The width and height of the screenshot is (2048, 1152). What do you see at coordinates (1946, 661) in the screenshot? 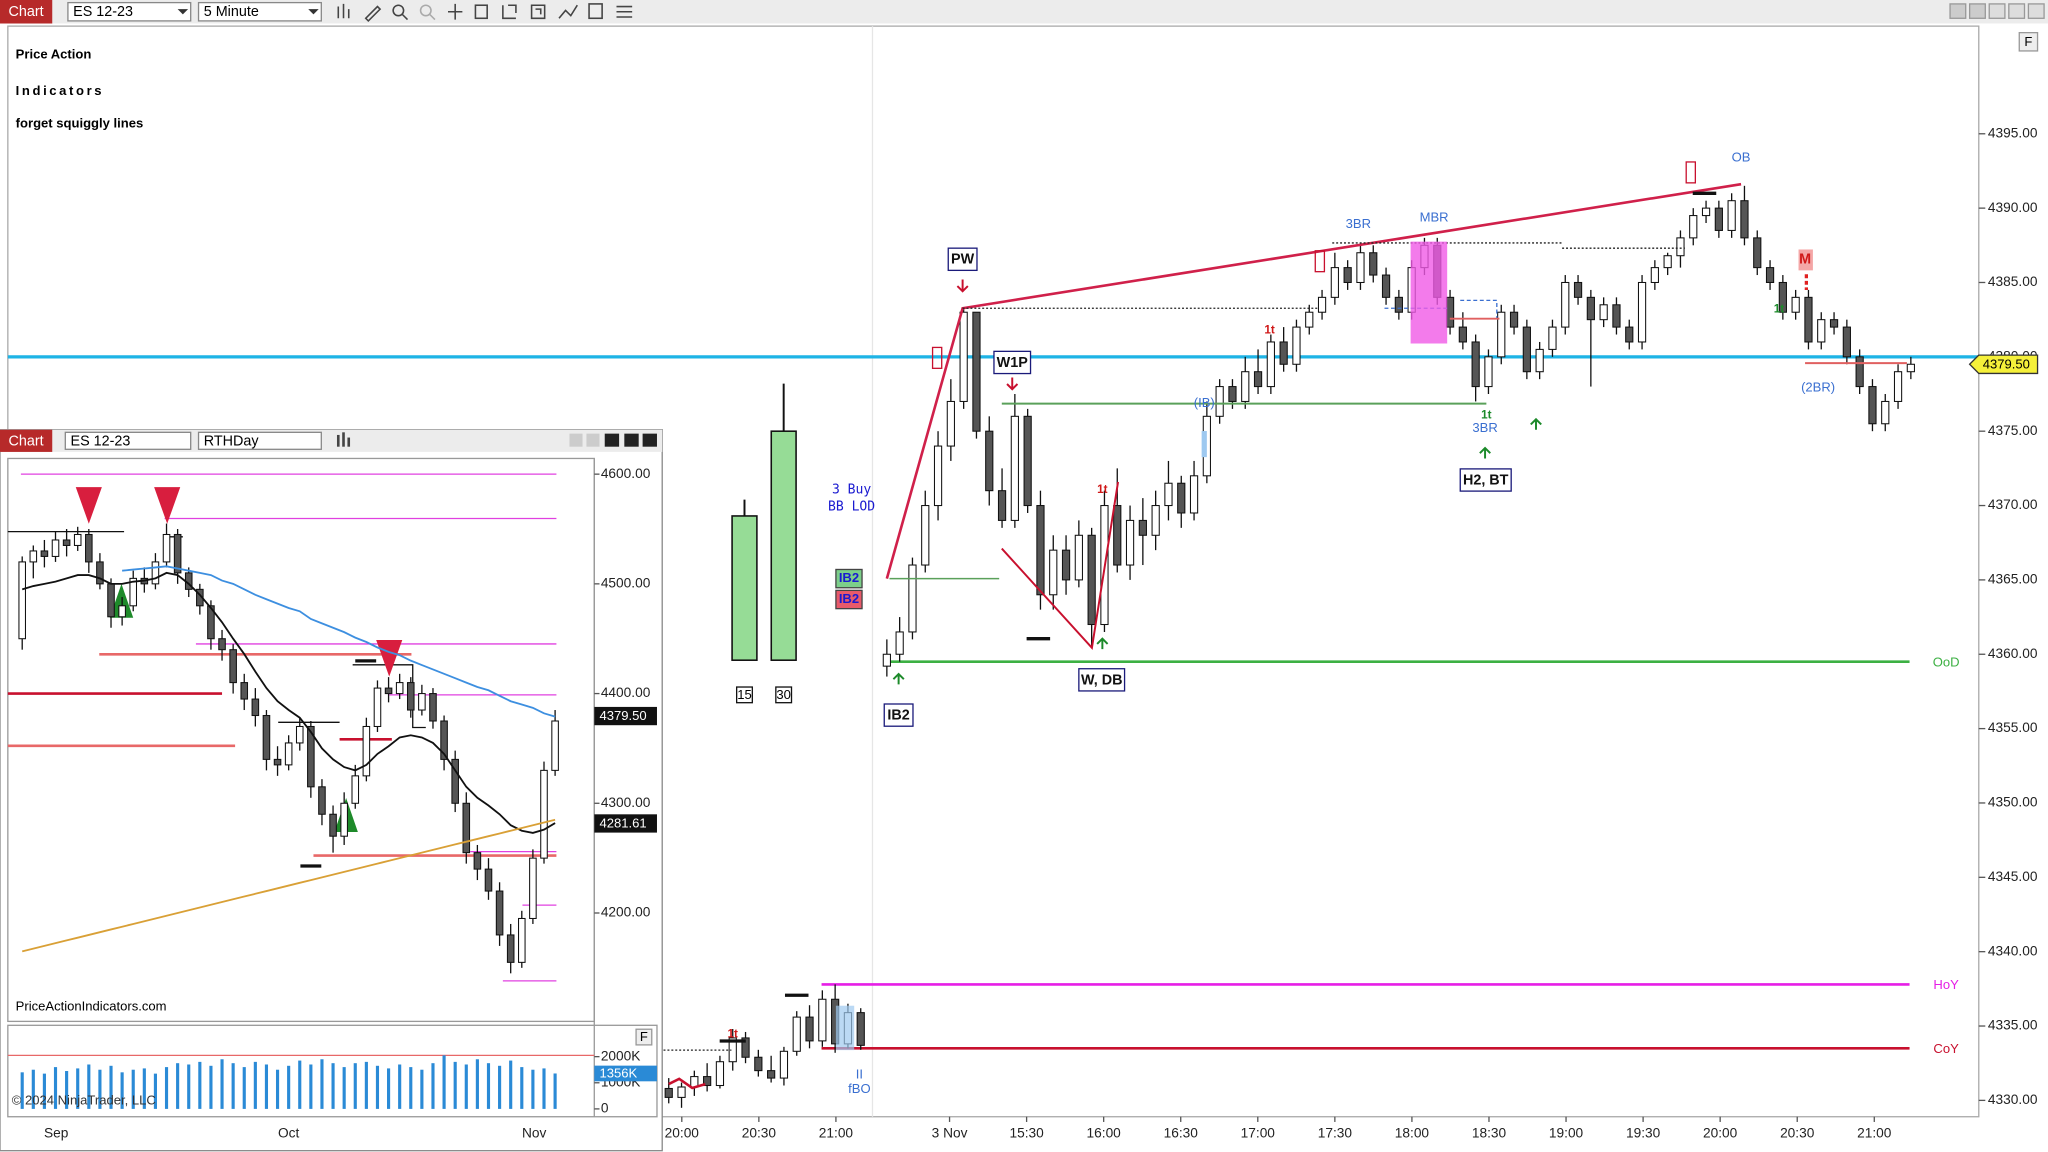
I see `level-label: OoD` at bounding box center [1946, 661].